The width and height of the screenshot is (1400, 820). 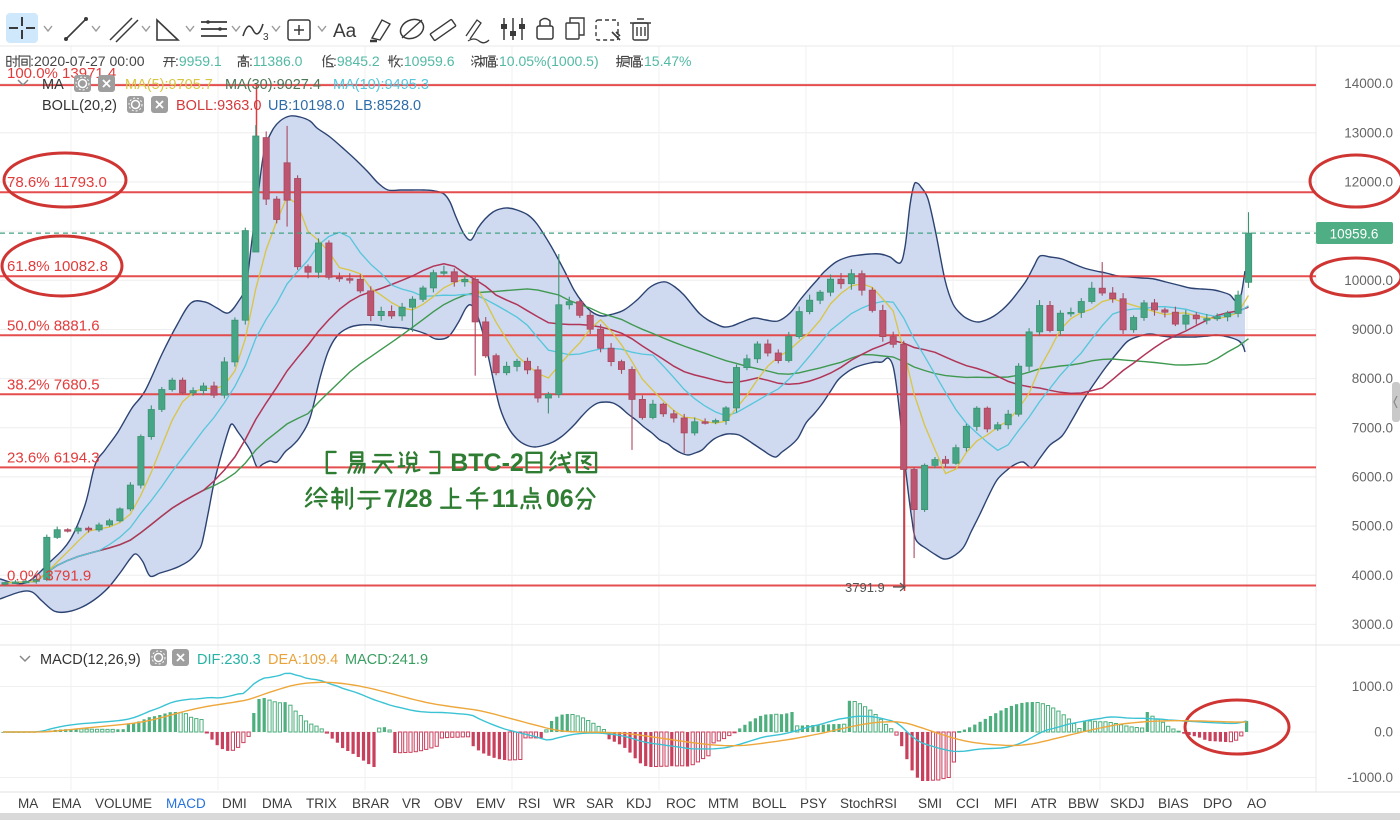 I want to click on svg-text: :2020-07-27 00:00, so click(x=87, y=61).